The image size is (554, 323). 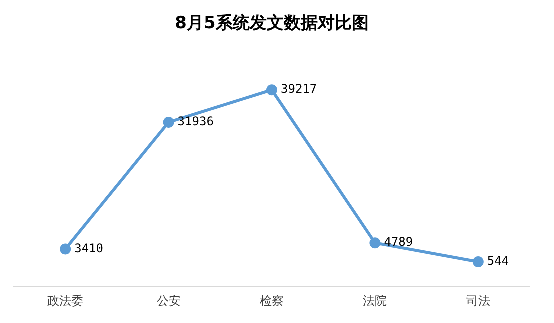 What do you see at coordinates (498, 261) in the screenshot?
I see `data-label: 544` at bounding box center [498, 261].